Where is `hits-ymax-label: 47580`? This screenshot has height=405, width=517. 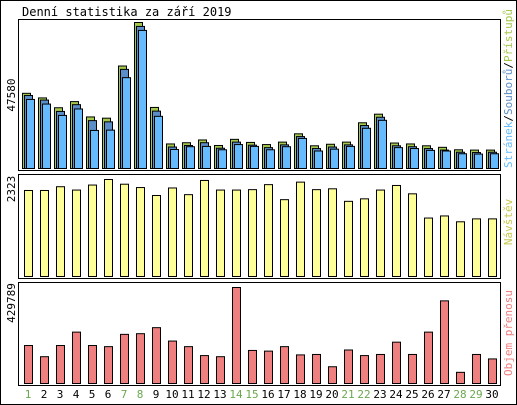
hits-ymax-label: 47580 is located at coordinates (11, 94).